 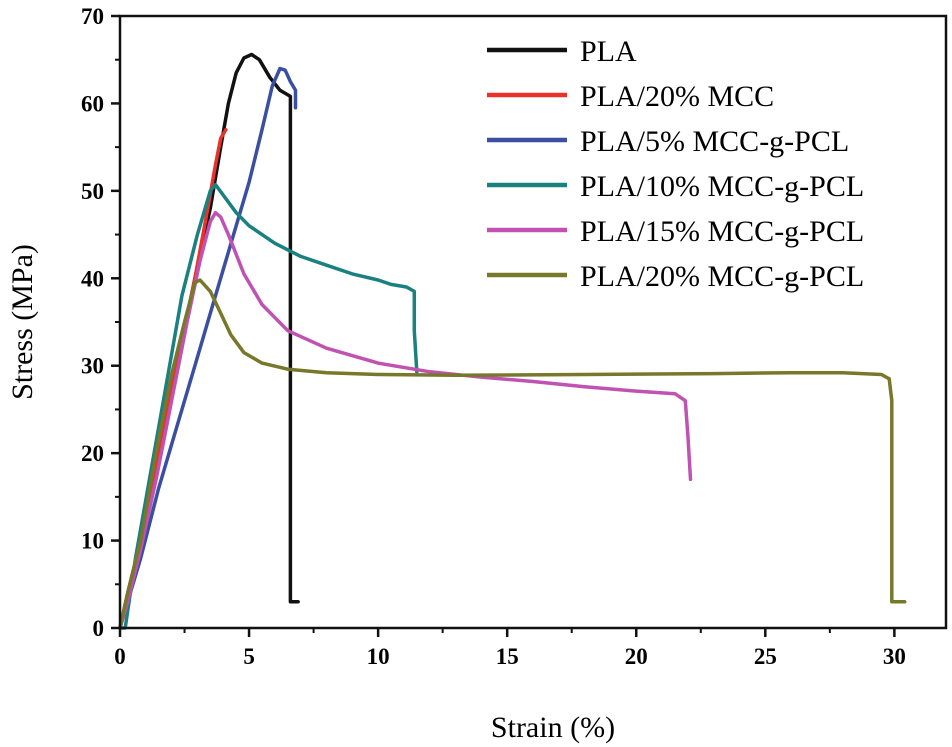 What do you see at coordinates (120, 656) in the screenshot?
I see `x-tick-label: 0` at bounding box center [120, 656].